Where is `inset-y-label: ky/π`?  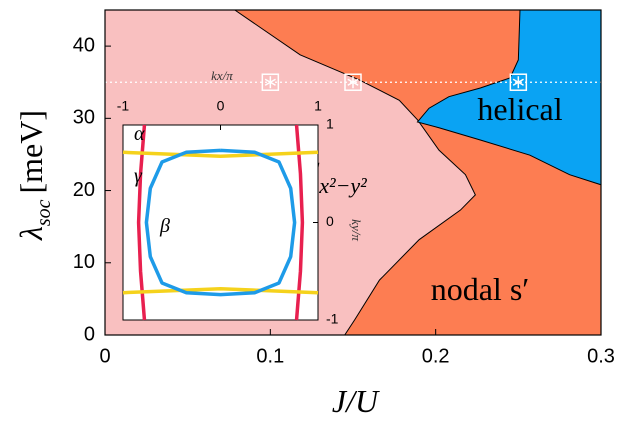 inset-y-label: ky/π is located at coordinates (356, 230).